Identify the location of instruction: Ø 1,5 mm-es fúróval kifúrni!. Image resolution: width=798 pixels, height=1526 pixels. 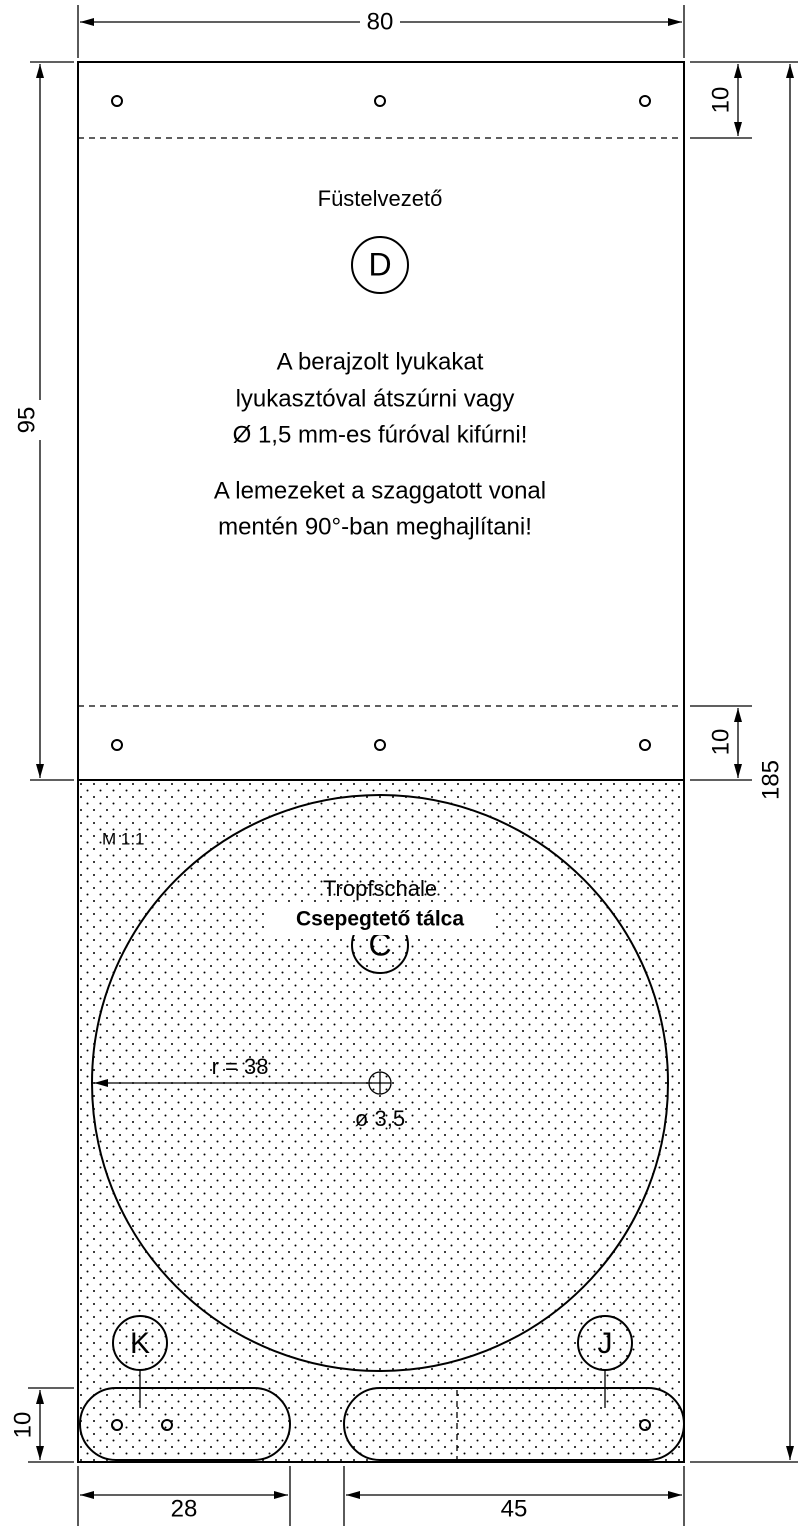
(380, 434).